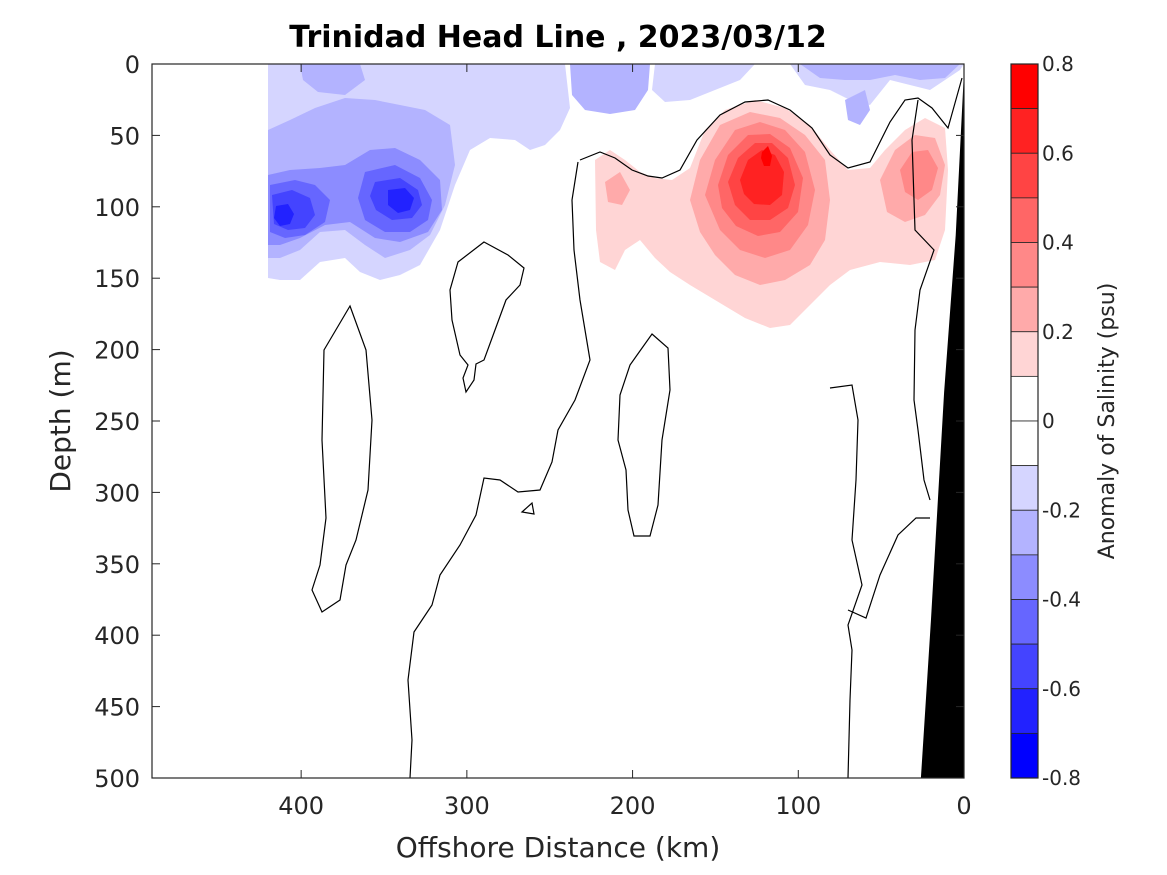 This screenshot has height=875, width=1167. I want to click on colorbar-frame, so click(1024, 421).